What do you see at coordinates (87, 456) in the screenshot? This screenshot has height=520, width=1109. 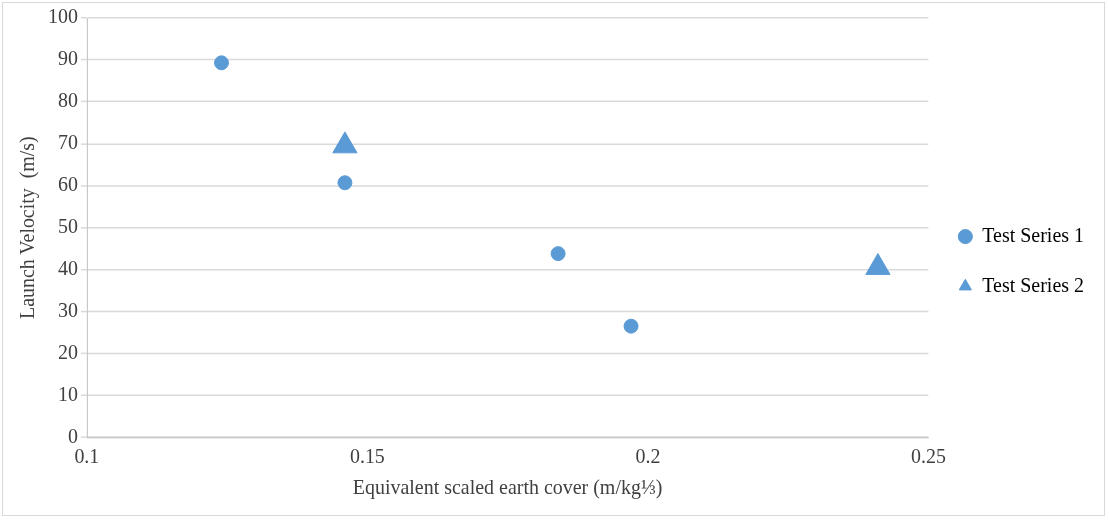 I see `x-tick-label: 0.1` at bounding box center [87, 456].